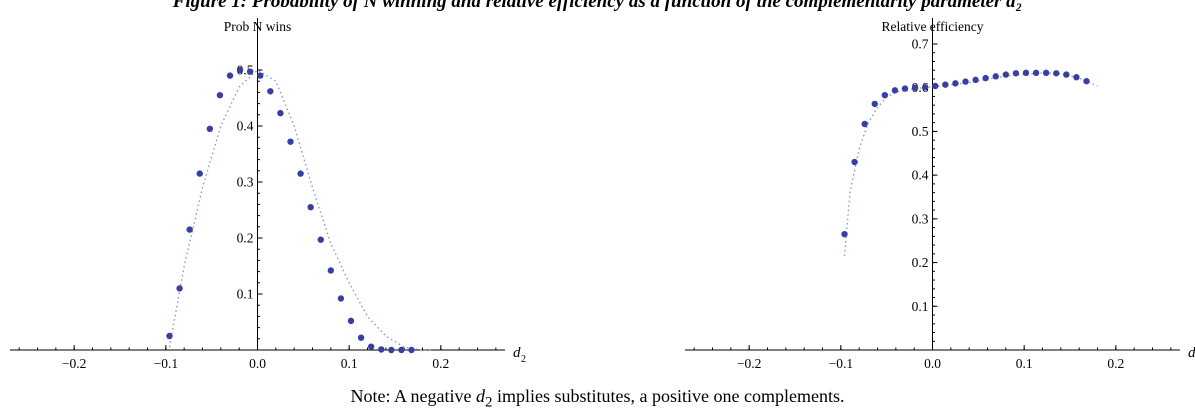  I want to click on y-tick-label: 0.5, so click(920, 131).